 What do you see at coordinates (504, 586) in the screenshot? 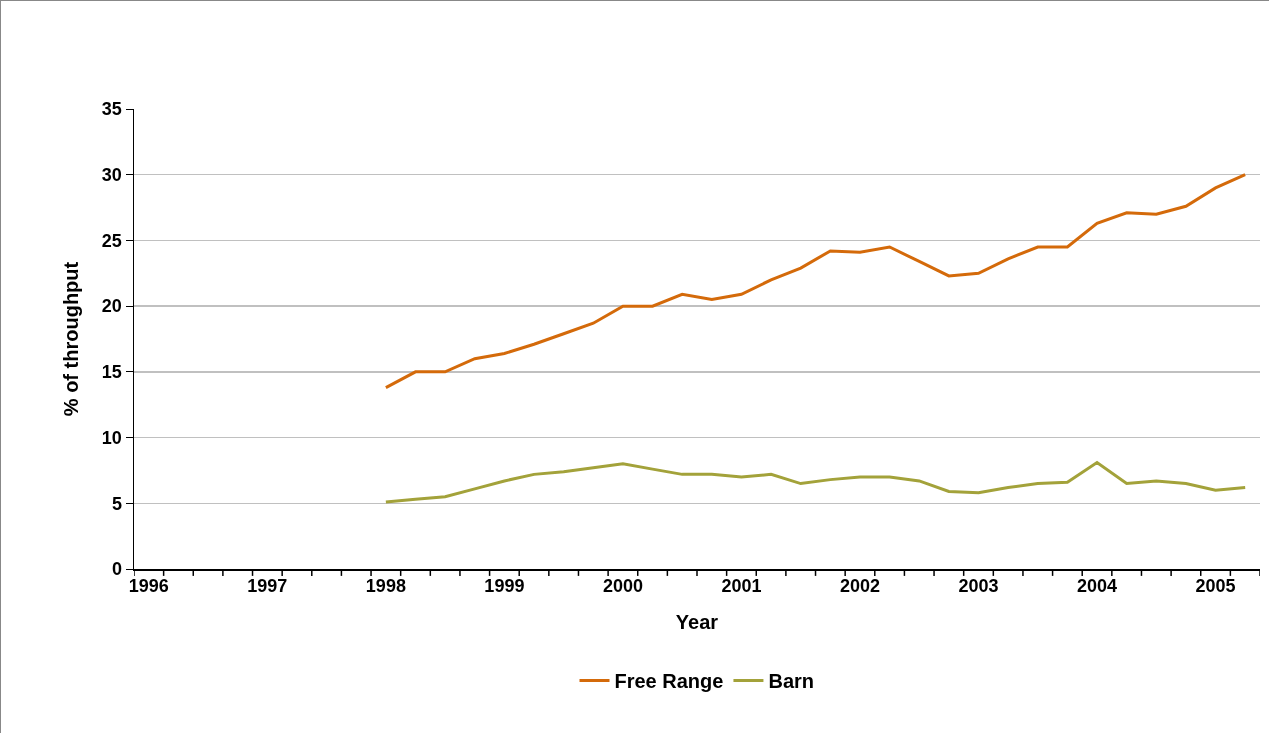
I see `x-tick-label: 1999` at bounding box center [504, 586].